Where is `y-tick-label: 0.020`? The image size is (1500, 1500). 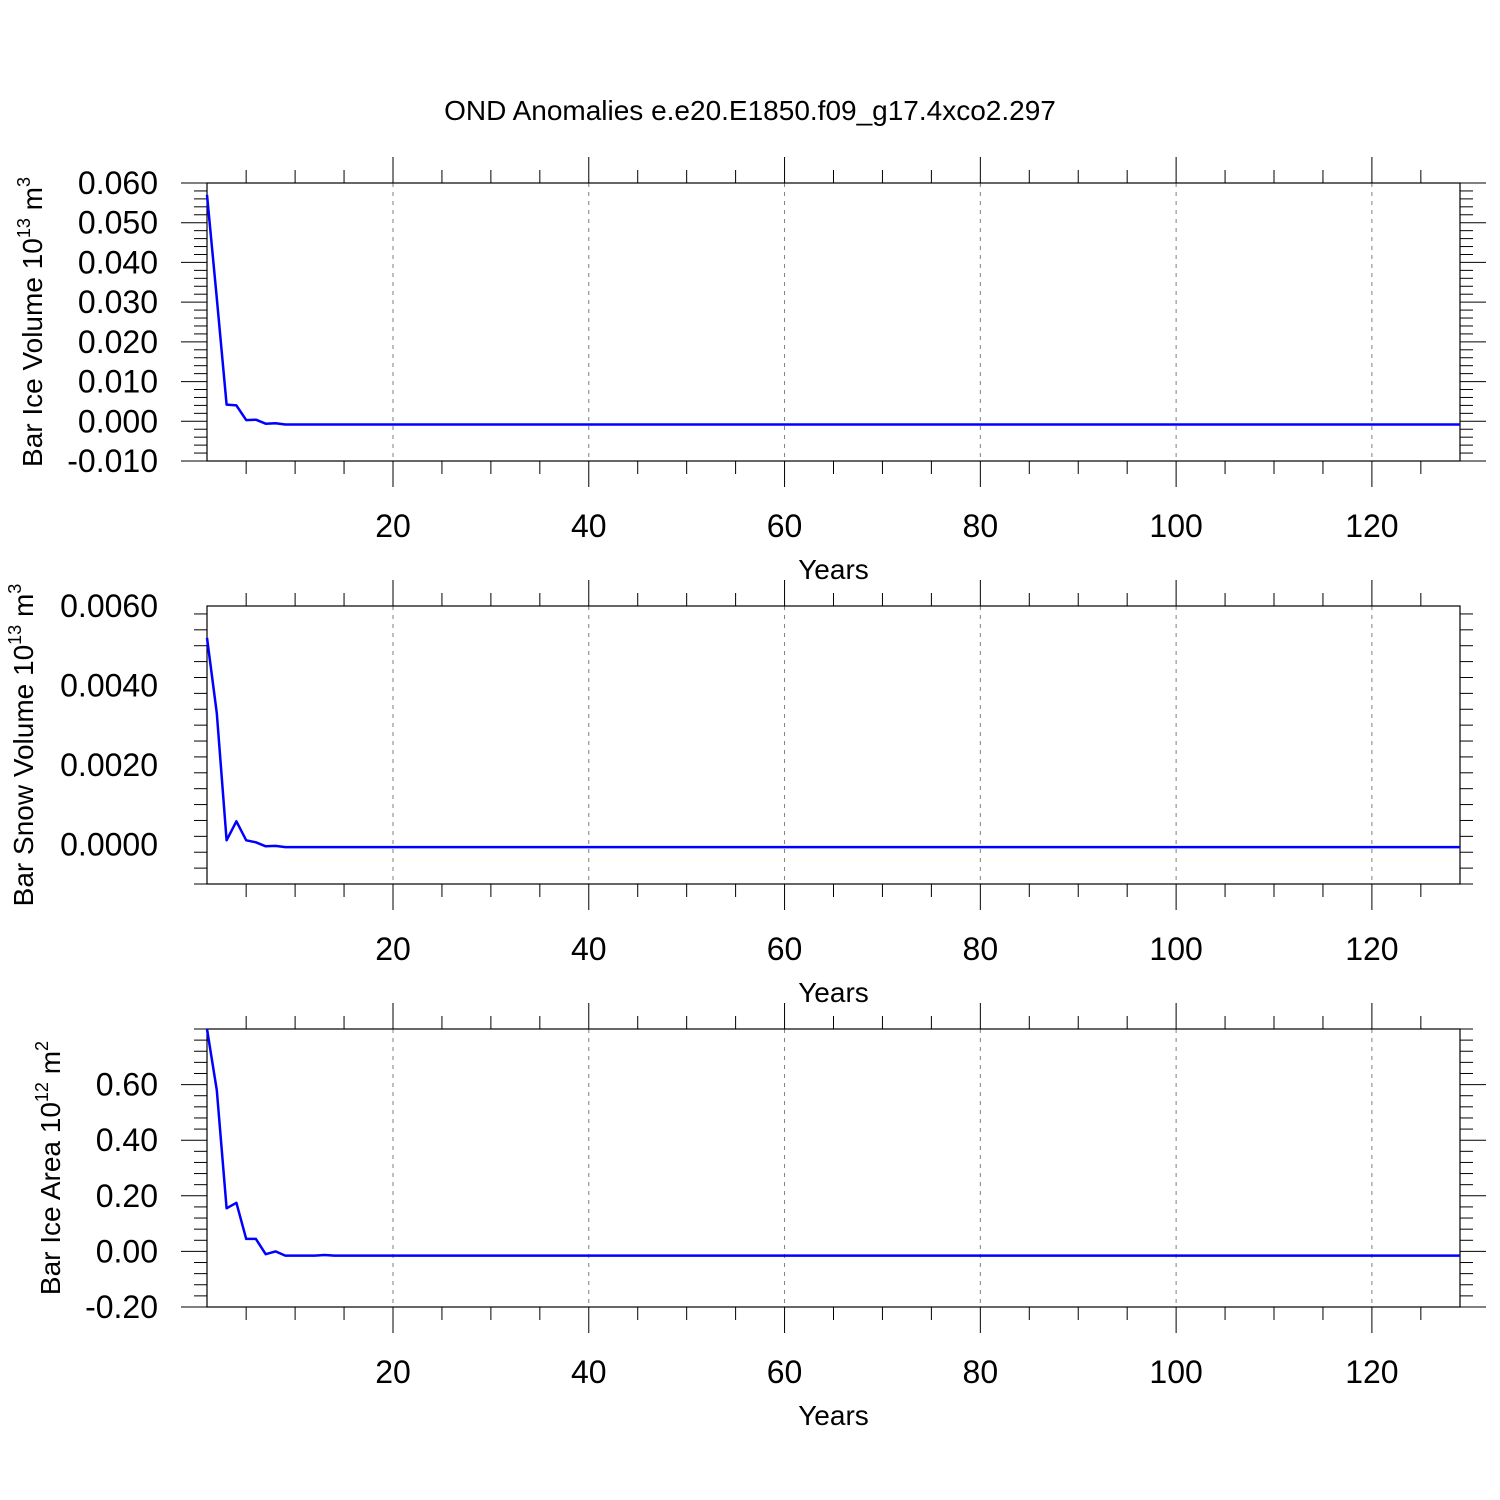 y-tick-label: 0.020 is located at coordinates (118, 342).